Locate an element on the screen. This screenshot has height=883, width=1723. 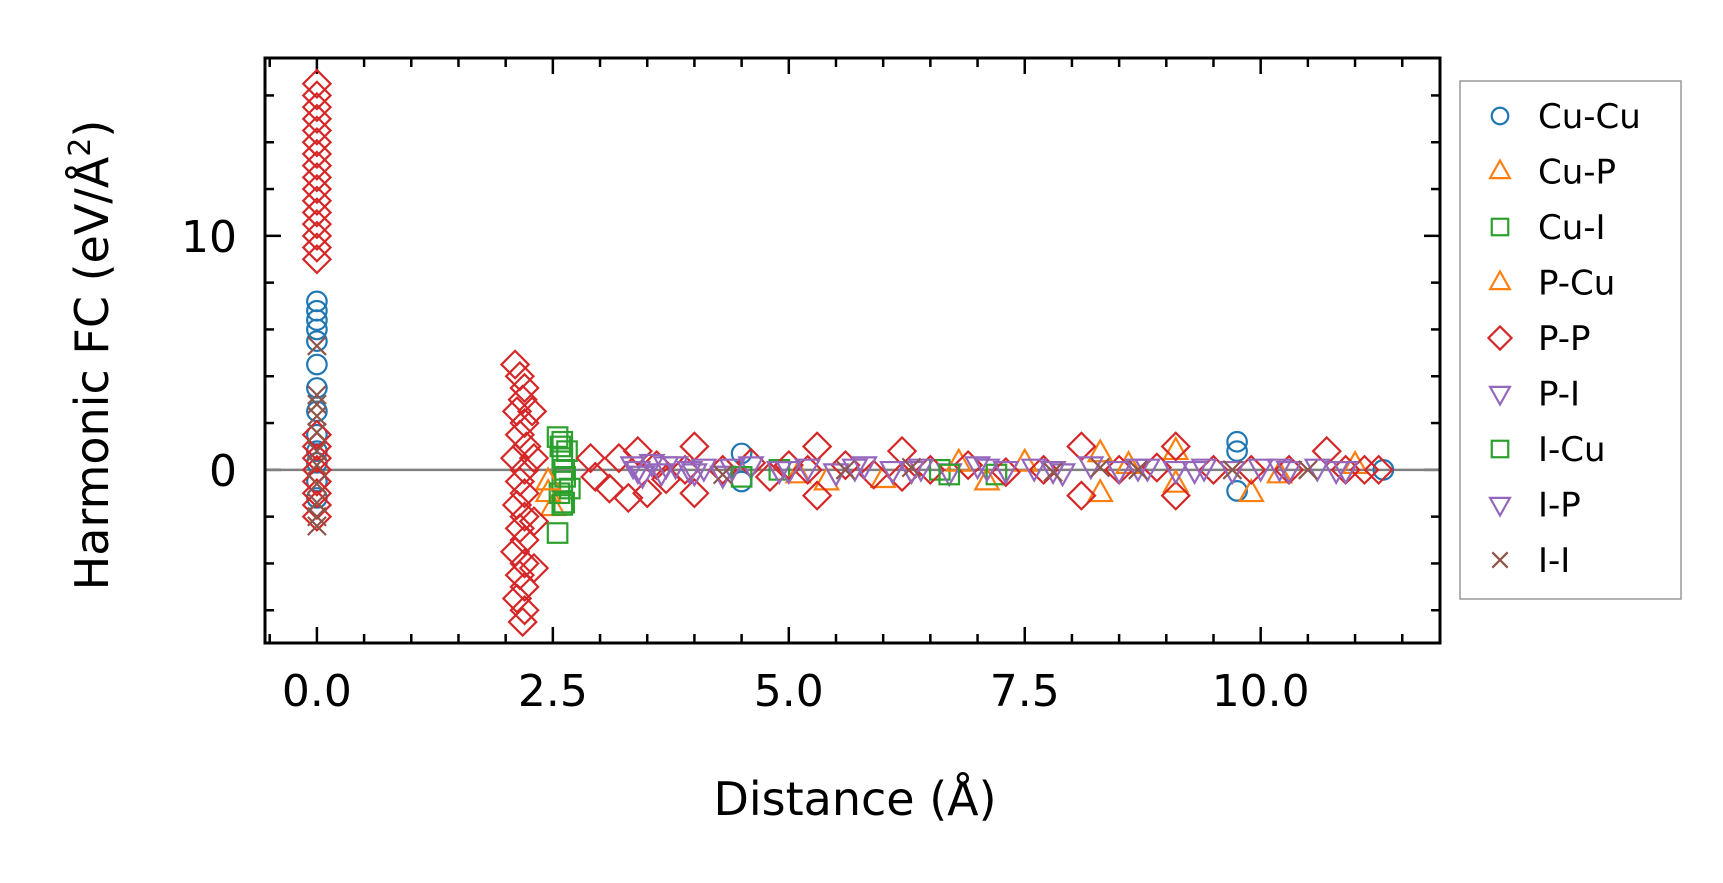
legend-label: P-P is located at coordinates (1564, 339).